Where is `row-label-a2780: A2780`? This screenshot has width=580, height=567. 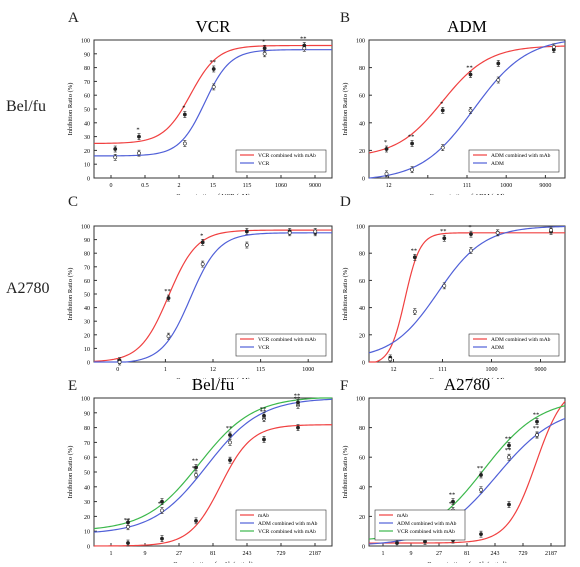
row-label-a2780: A2780 is located at coordinates (28, 288).